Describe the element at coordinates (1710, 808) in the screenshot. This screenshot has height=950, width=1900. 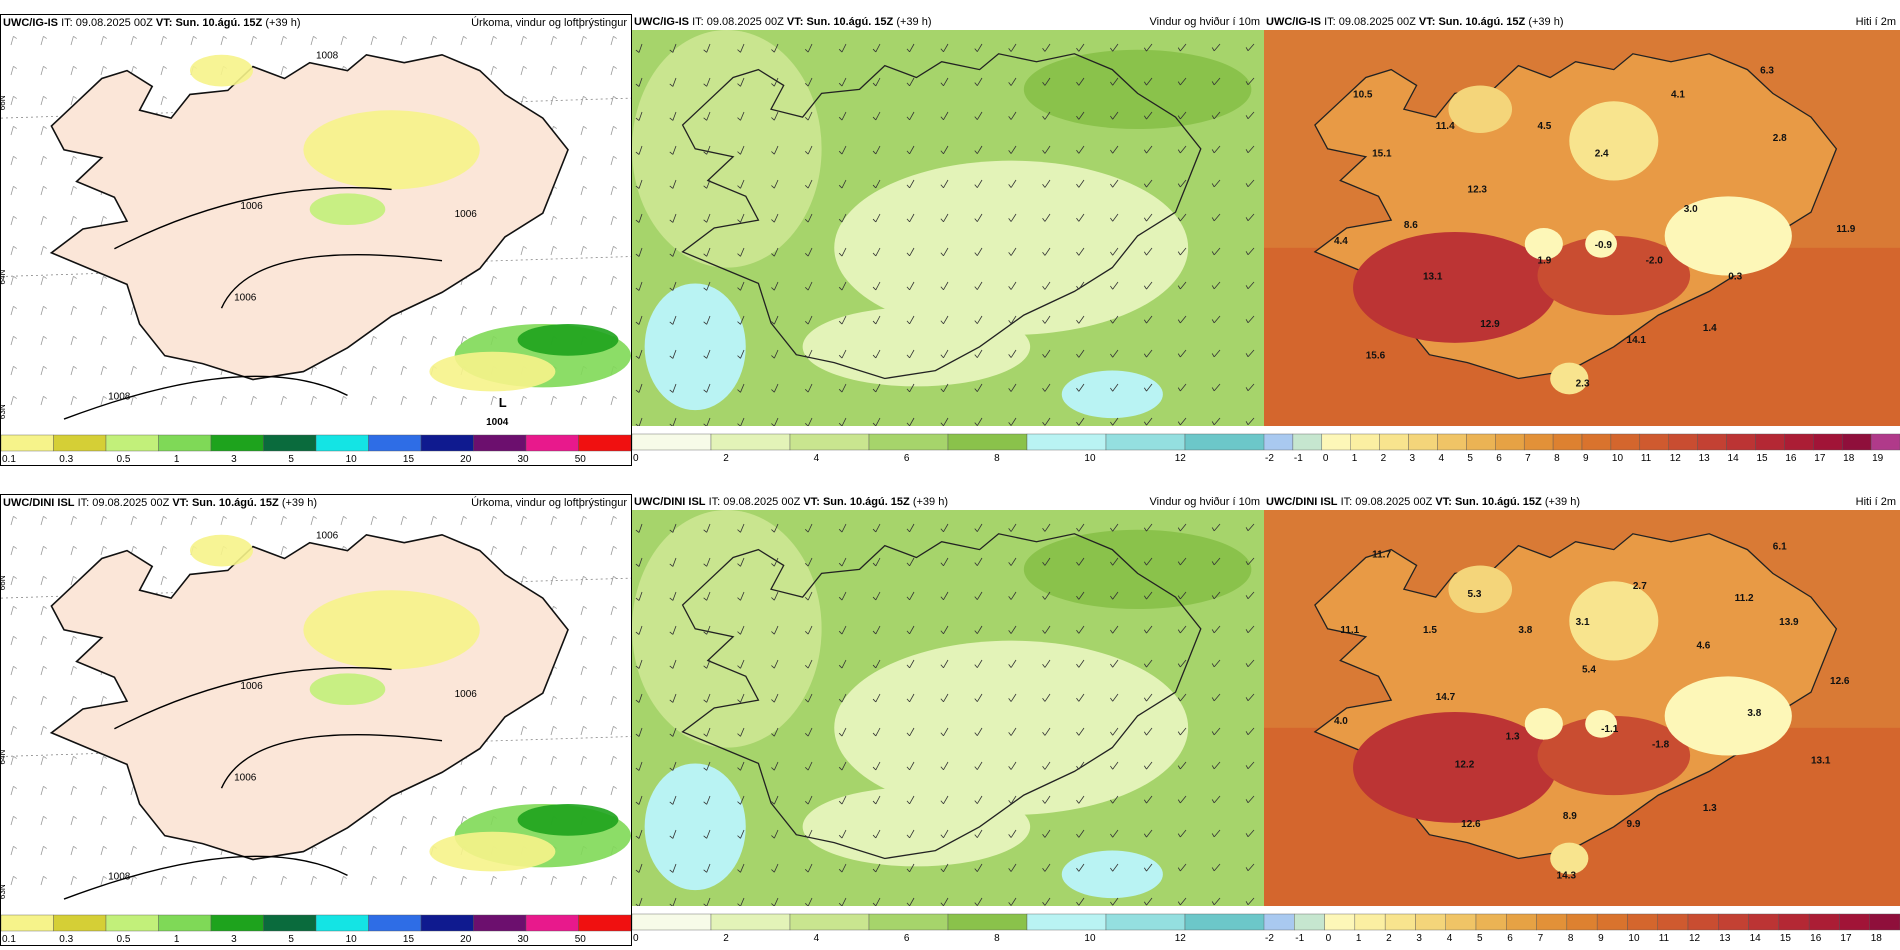
I see `temp-value-label: 1.3` at that location.